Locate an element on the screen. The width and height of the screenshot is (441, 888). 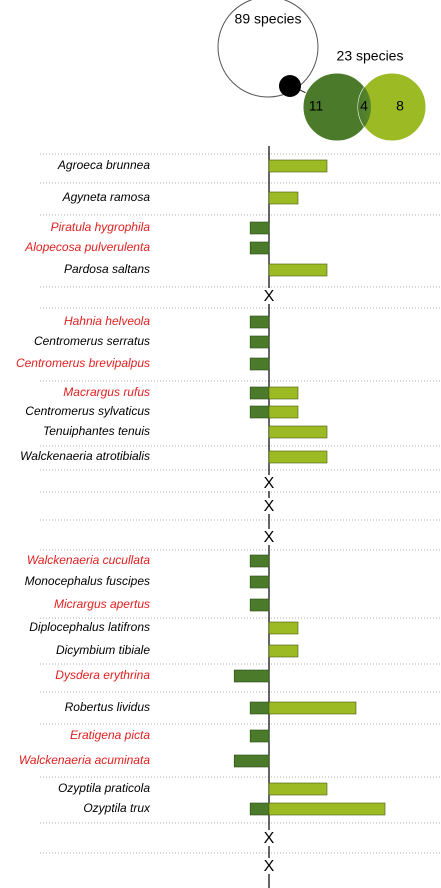
species-label: Hahnia helveola is located at coordinates (107, 321).